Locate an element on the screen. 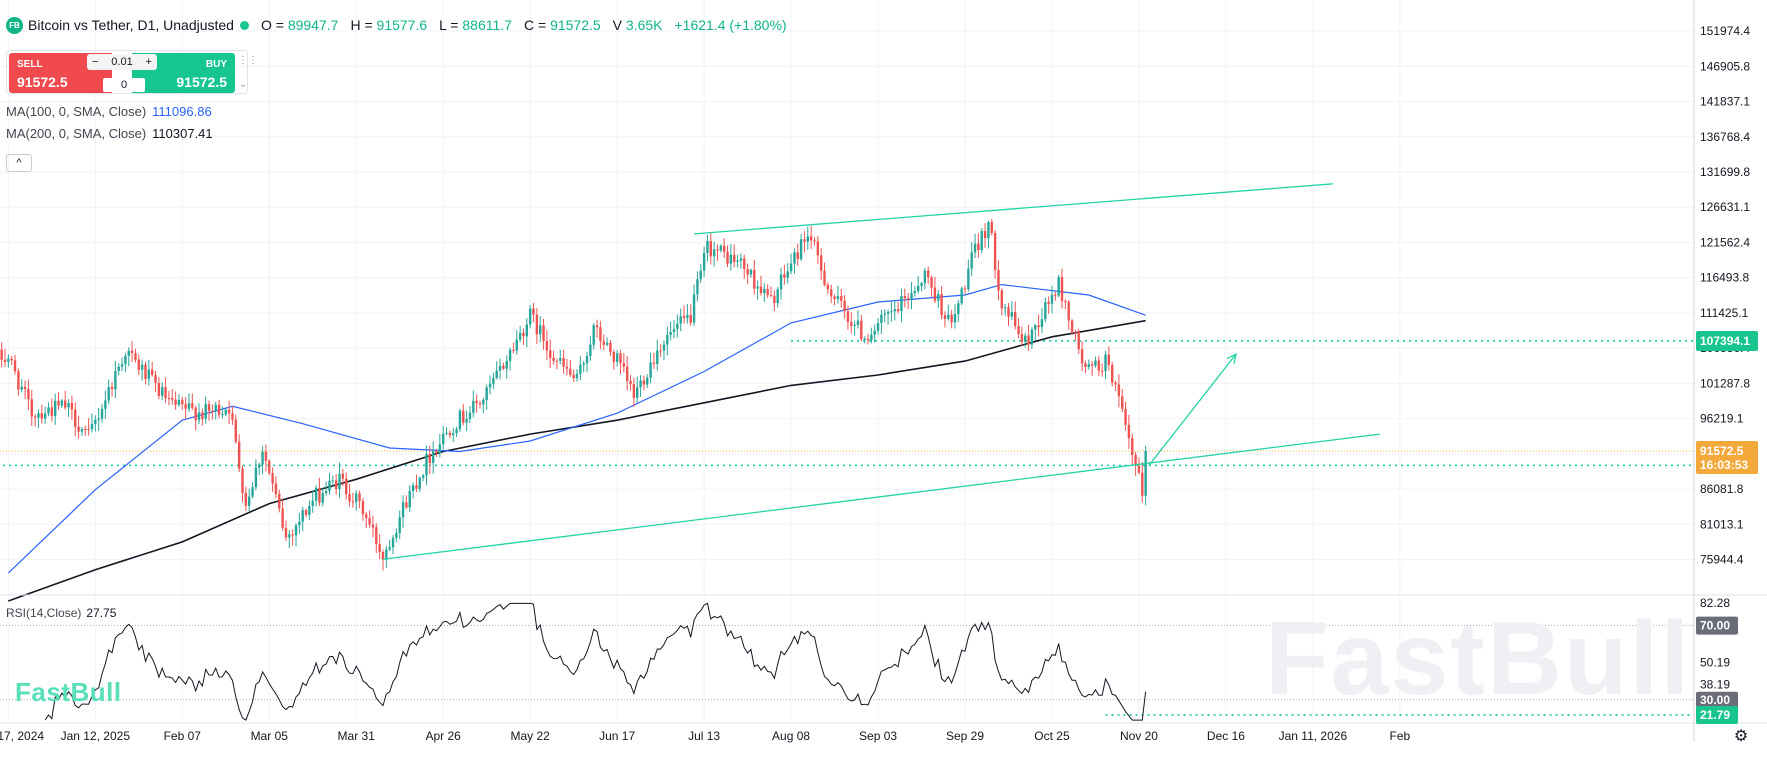 The height and width of the screenshot is (761, 1767). rsi-badge-70-text: 70.00 is located at coordinates (1715, 626).